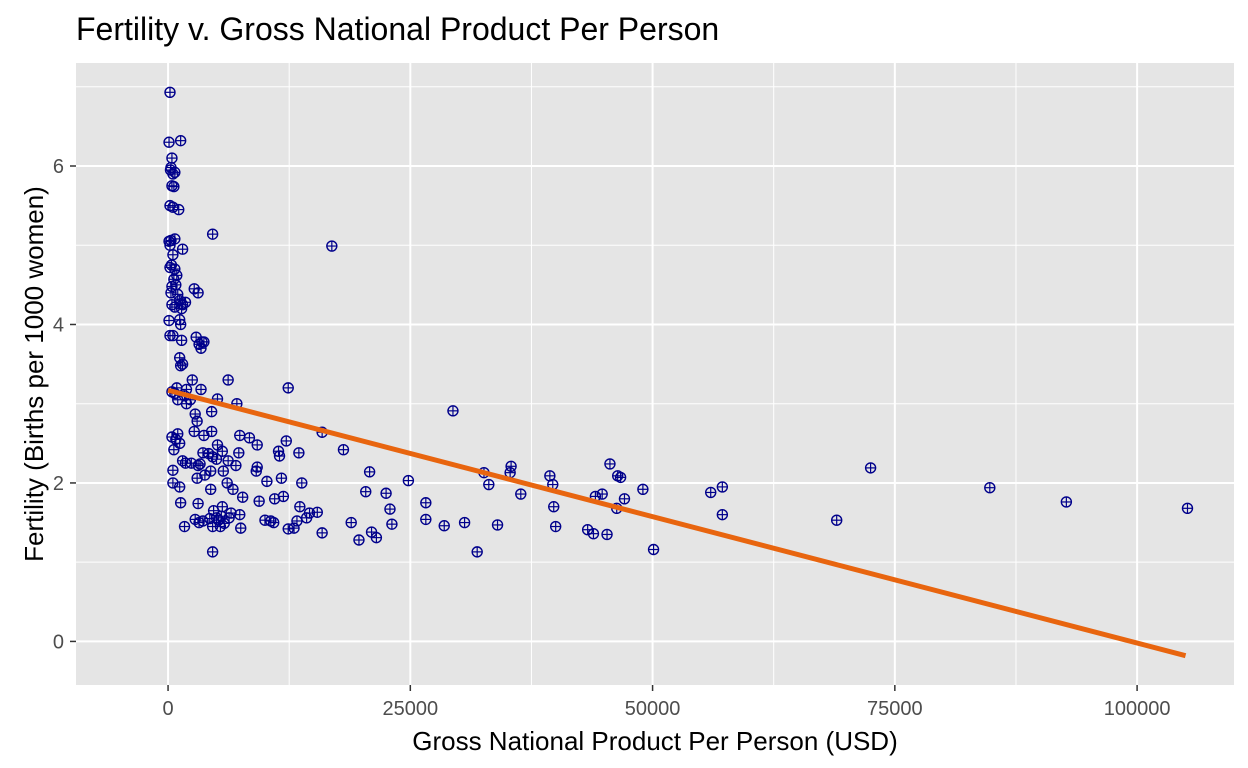  I want to click on y-tick-label: 0, so click(58, 642).